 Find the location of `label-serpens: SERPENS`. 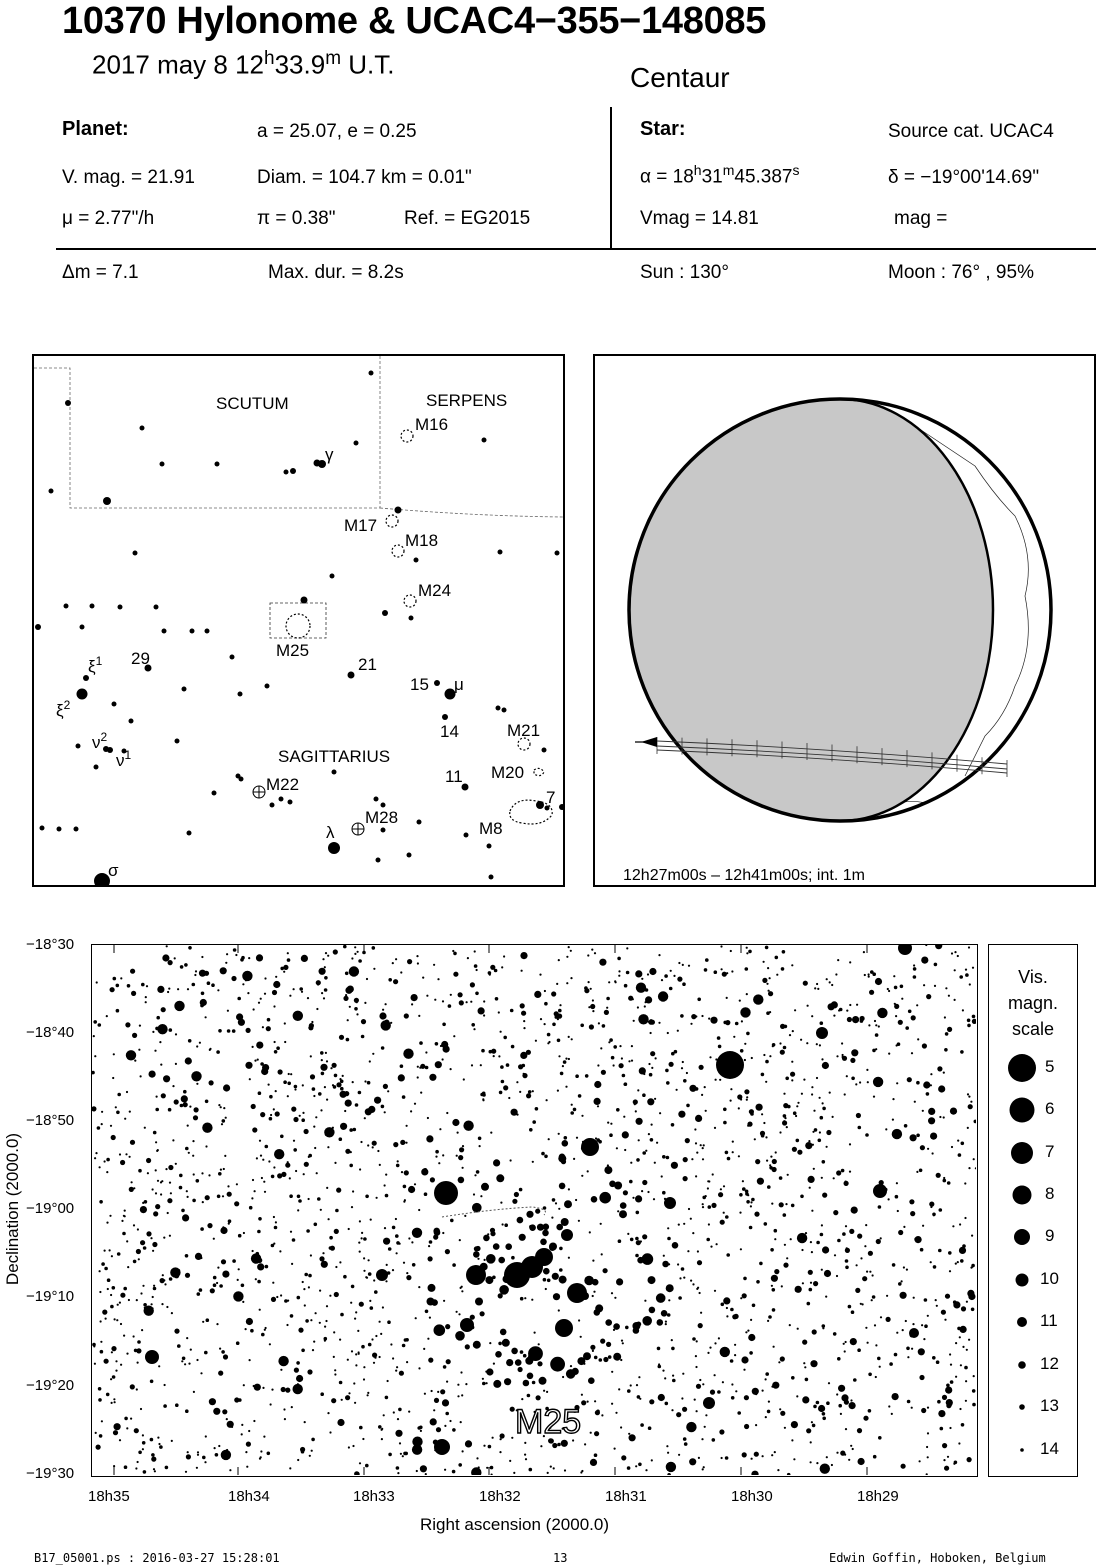

label-serpens: SERPENS is located at coordinates (466, 400).